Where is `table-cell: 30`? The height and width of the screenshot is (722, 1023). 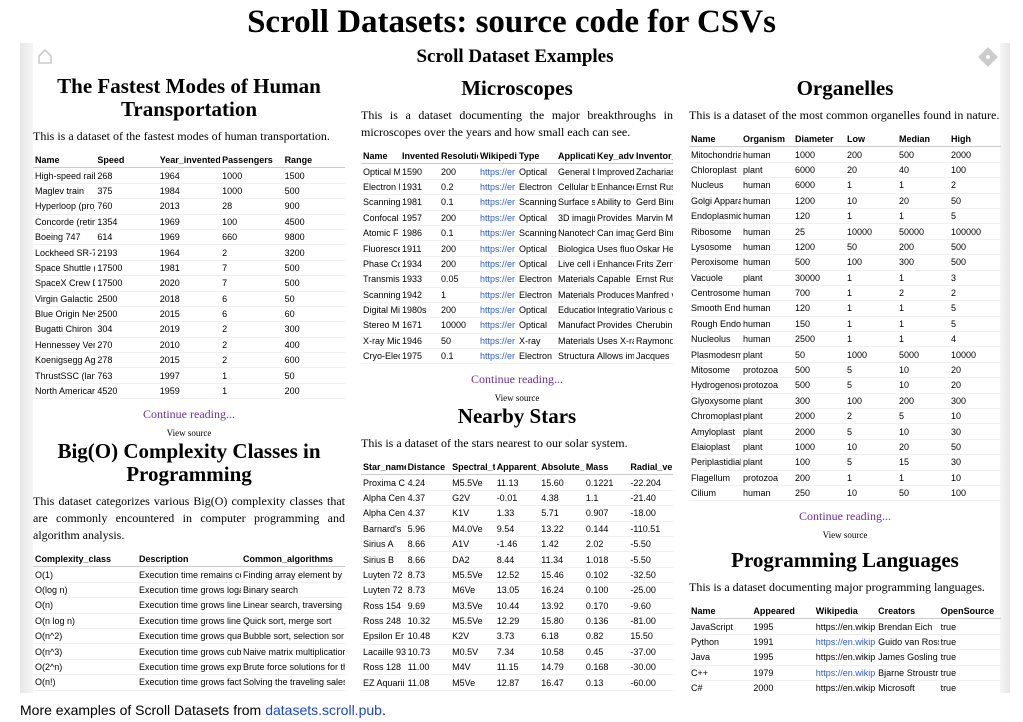 table-cell: 30 is located at coordinates (975, 431).